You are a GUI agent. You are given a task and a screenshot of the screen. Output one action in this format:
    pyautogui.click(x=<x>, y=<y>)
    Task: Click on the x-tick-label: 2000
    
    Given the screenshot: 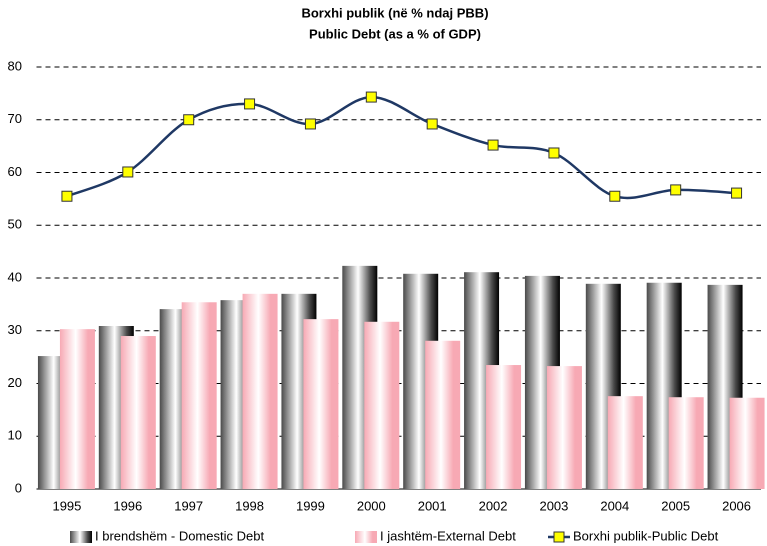 What is the action you would take?
    pyautogui.click(x=371, y=505)
    